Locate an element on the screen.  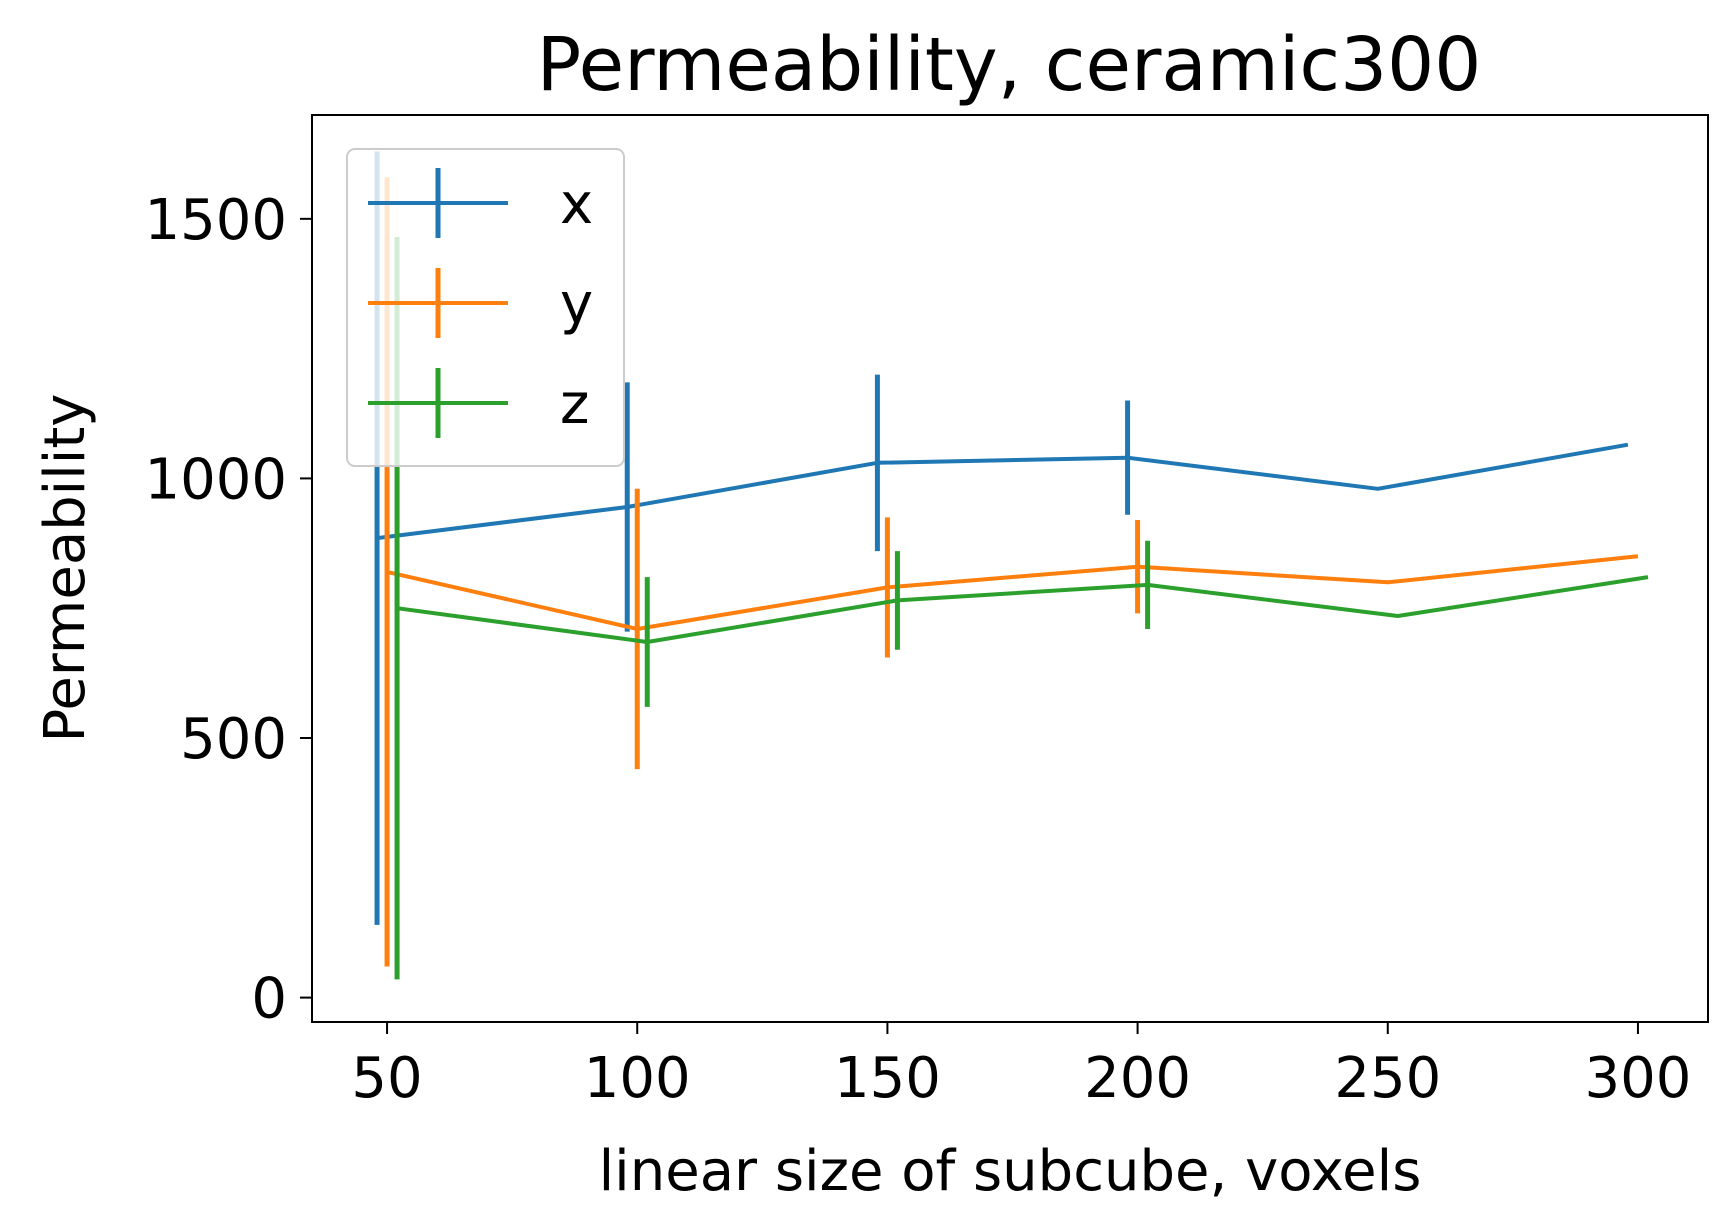
y-tick-label: 0 is located at coordinates (269, 999).